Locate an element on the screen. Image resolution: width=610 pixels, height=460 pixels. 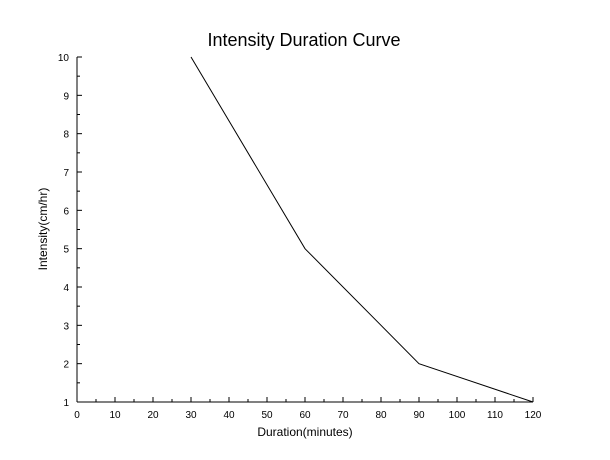
y-tick-label: 1 is located at coordinates (66, 403).